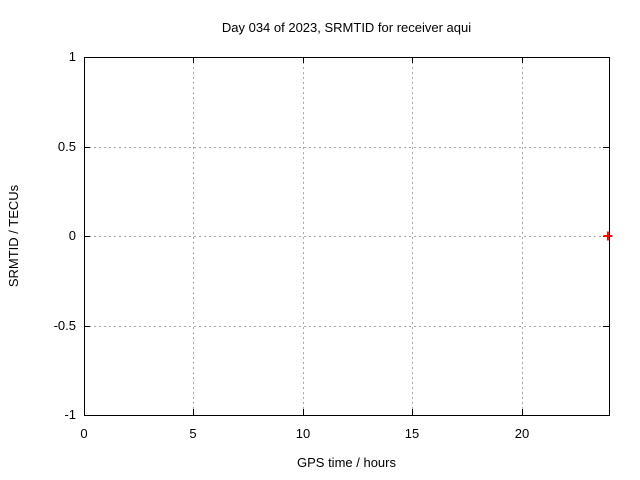 The width and height of the screenshot is (640, 480). What do you see at coordinates (72, 235) in the screenshot?
I see `y-tick-label: 0` at bounding box center [72, 235].